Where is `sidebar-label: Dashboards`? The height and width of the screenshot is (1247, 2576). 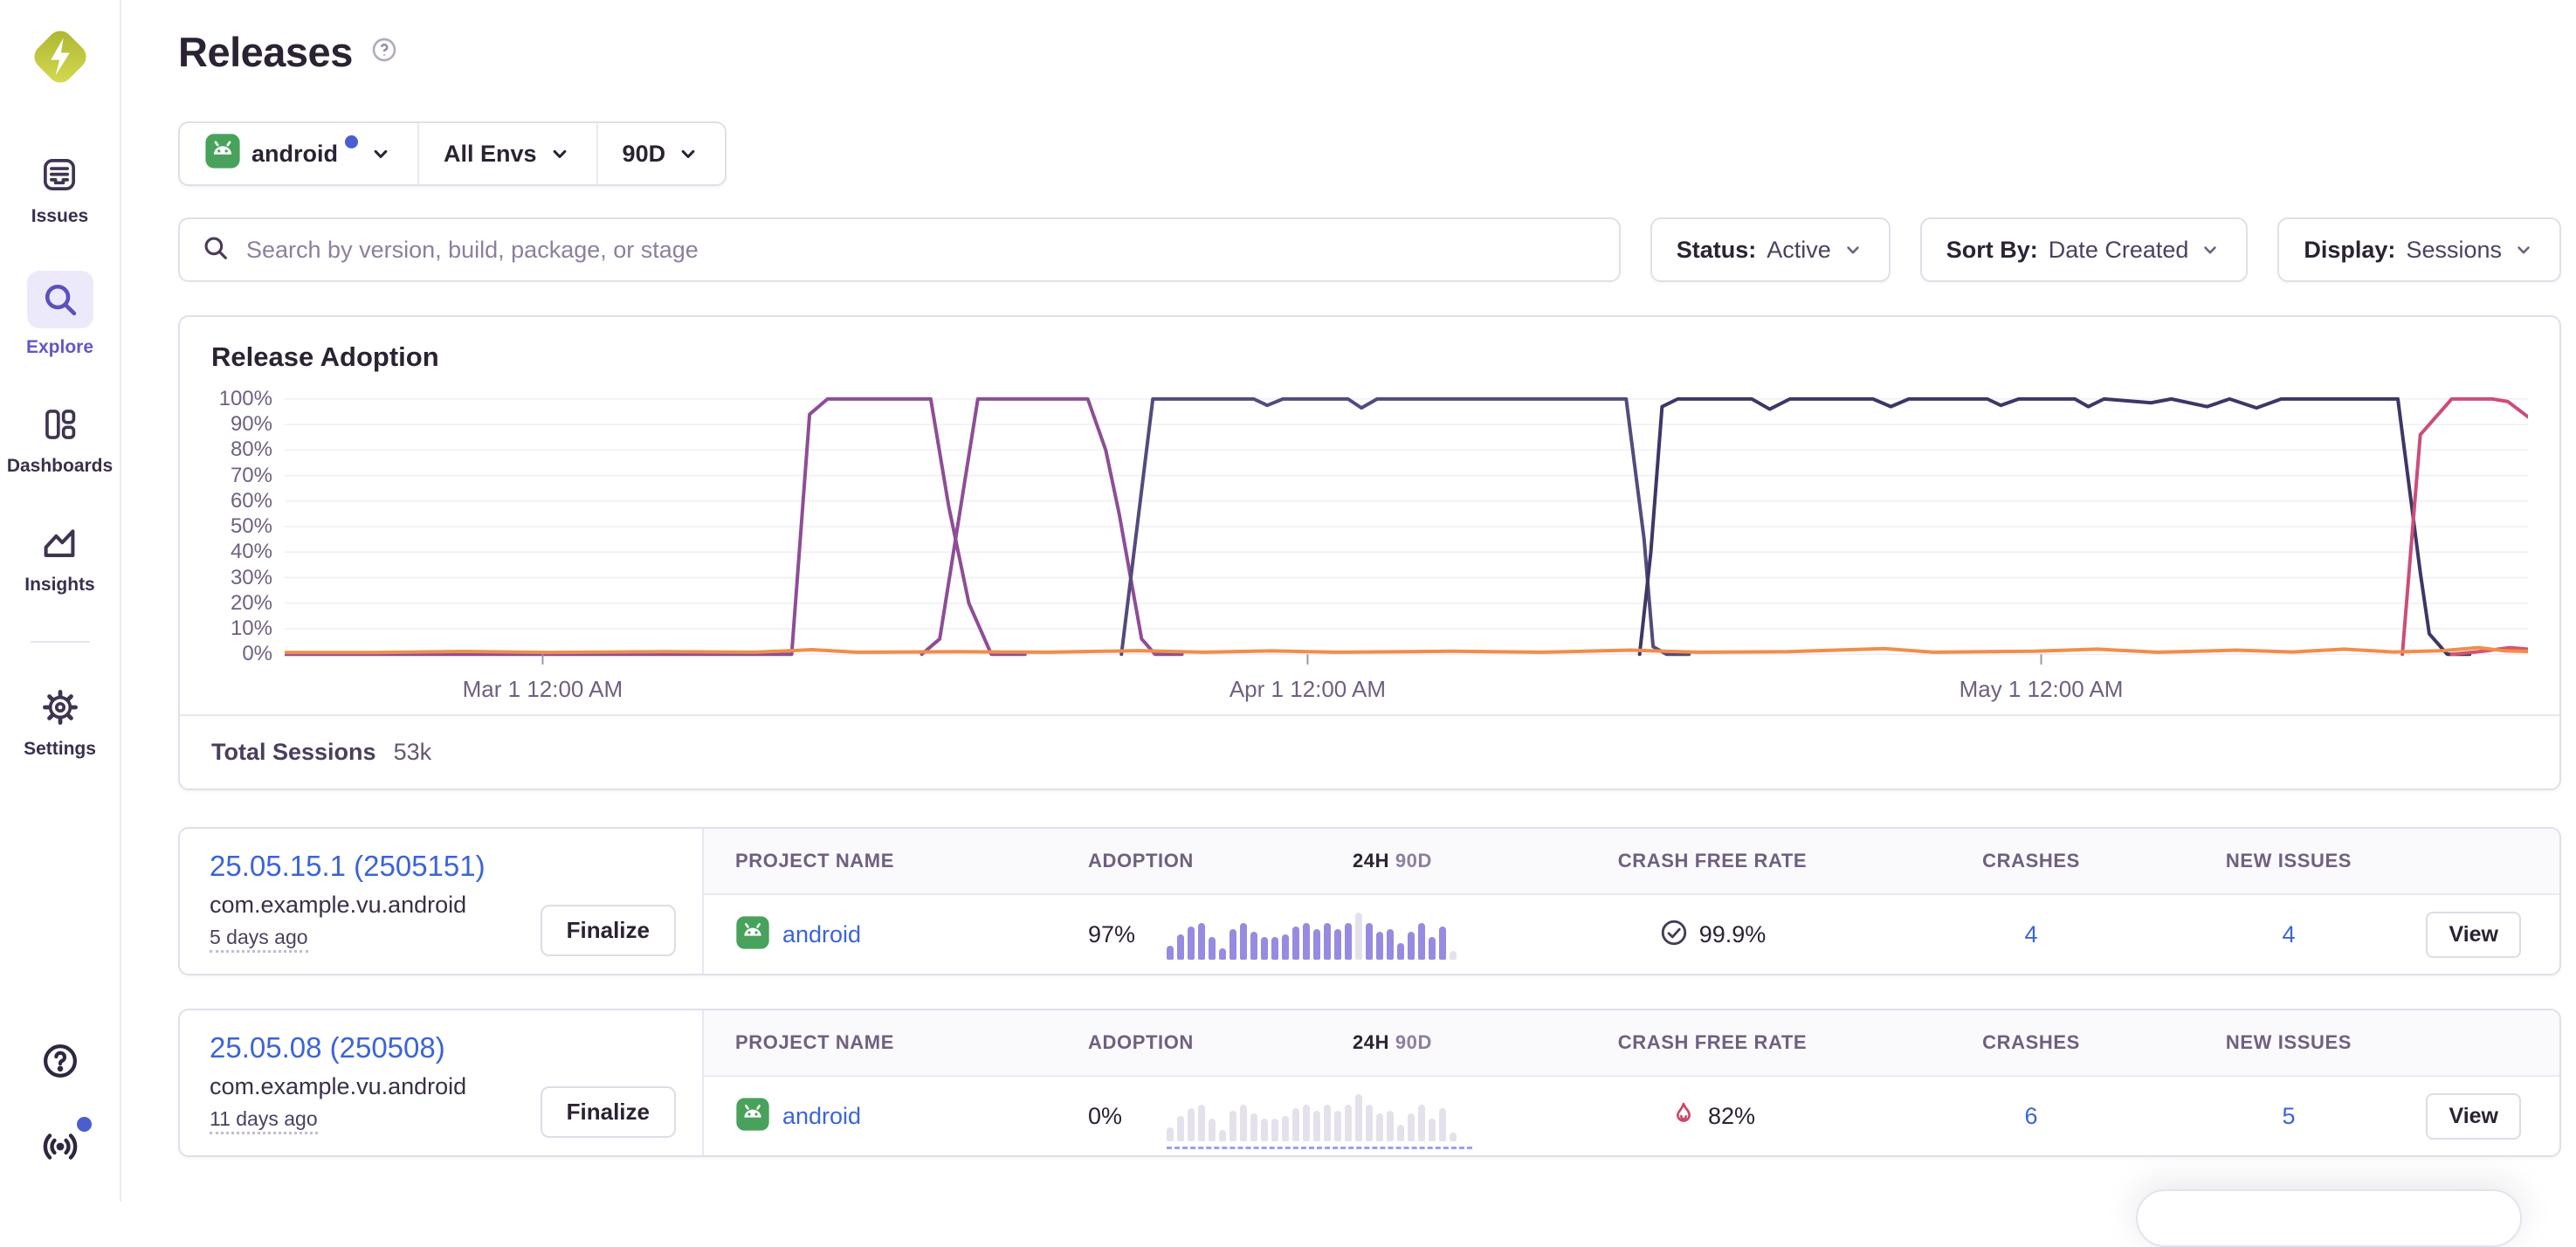
sidebar-label: Dashboards is located at coordinates (60, 466).